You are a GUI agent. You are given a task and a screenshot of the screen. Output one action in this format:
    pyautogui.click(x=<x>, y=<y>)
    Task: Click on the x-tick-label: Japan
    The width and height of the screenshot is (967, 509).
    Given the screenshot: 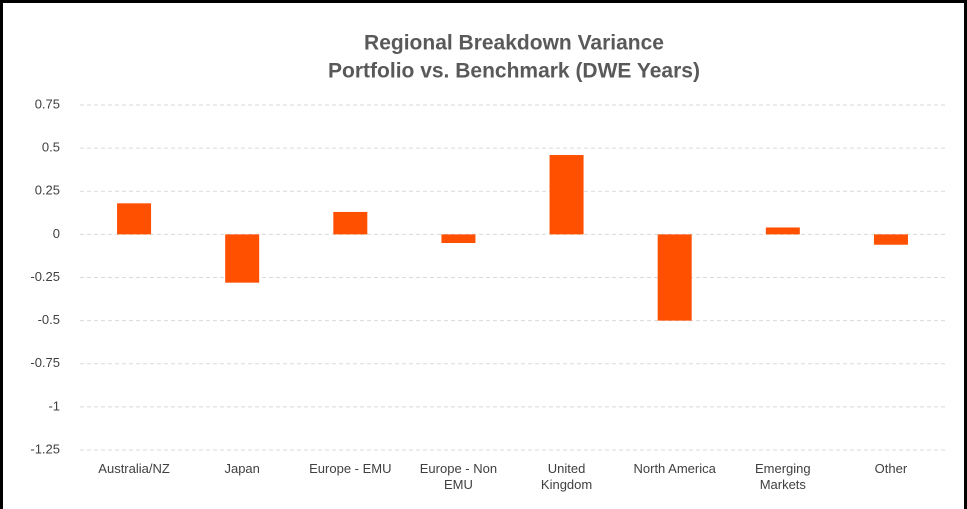 What is the action you would take?
    pyautogui.click(x=242, y=468)
    